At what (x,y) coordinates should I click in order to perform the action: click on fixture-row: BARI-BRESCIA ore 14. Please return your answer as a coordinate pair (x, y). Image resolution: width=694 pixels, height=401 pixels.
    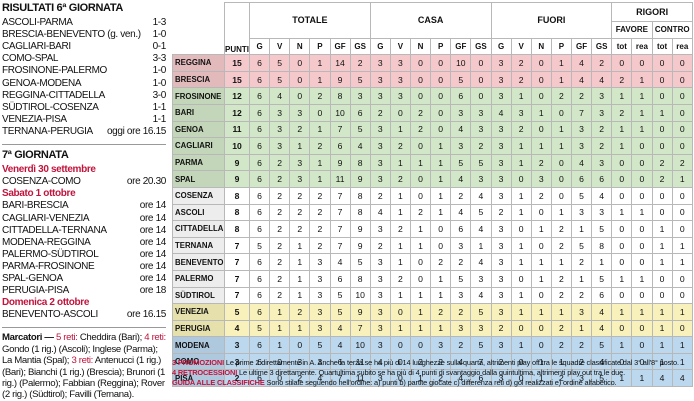
    Looking at the image, I should click on (84, 206).